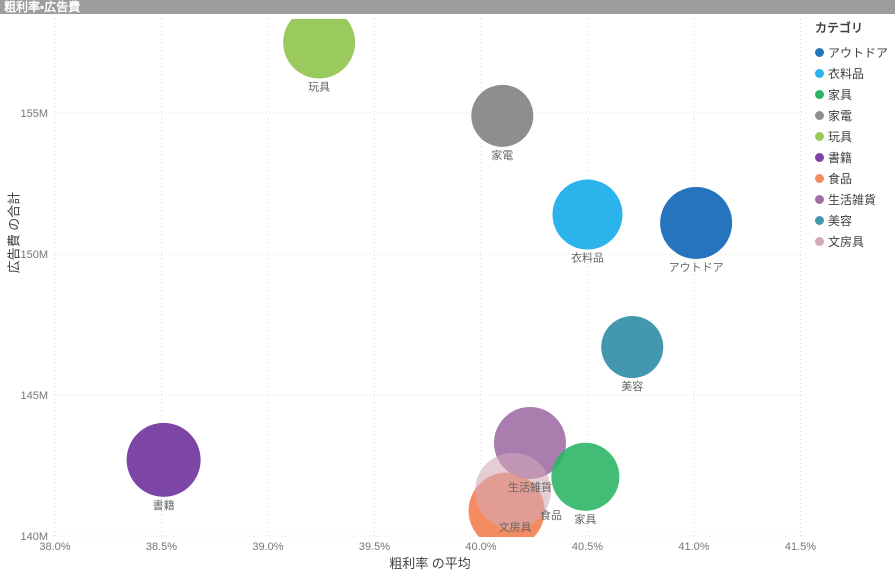 Image resolution: width=895 pixels, height=576 pixels. I want to click on x-tick-label: 39.0%, so click(267, 547).